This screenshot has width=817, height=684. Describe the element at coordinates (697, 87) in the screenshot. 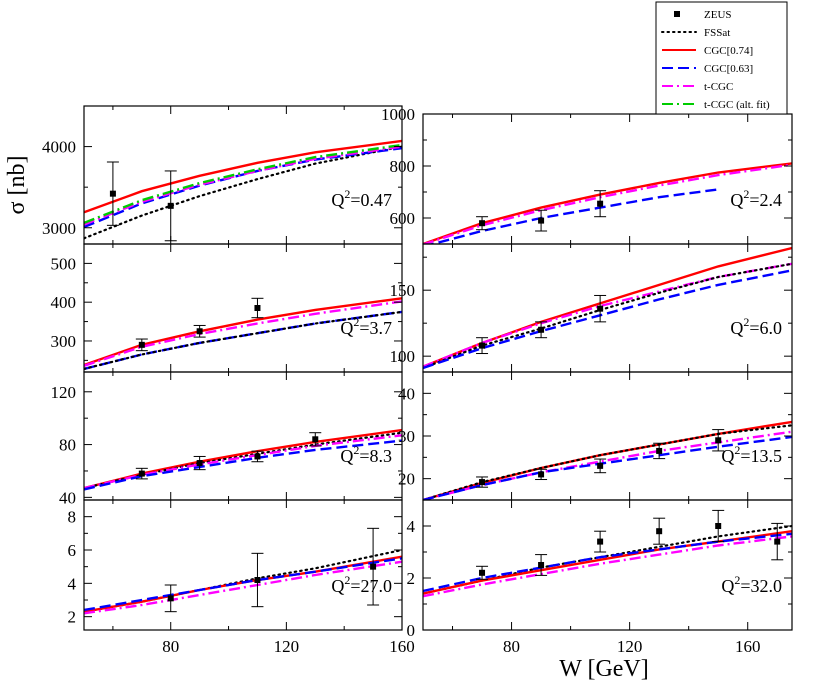

I see `legend-item: t-CGC` at that location.